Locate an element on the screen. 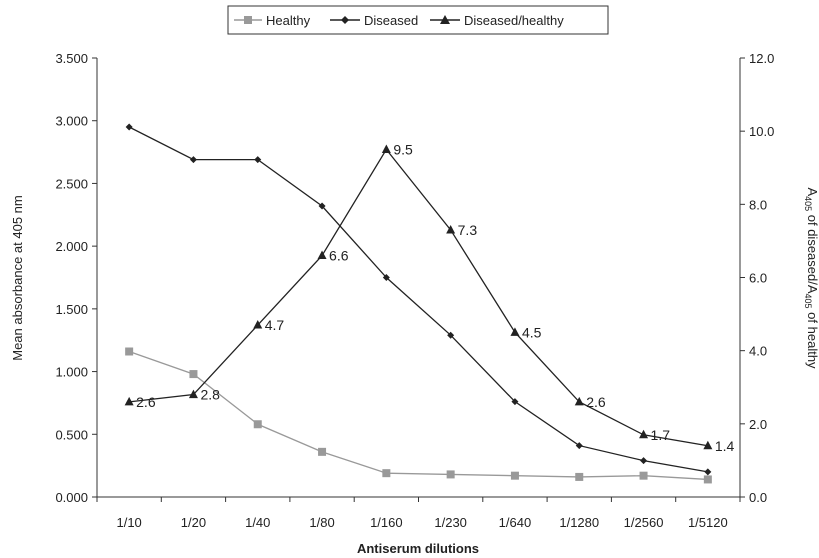 The width and height of the screenshot is (819, 558). data-label: 1.4 is located at coordinates (725, 446).